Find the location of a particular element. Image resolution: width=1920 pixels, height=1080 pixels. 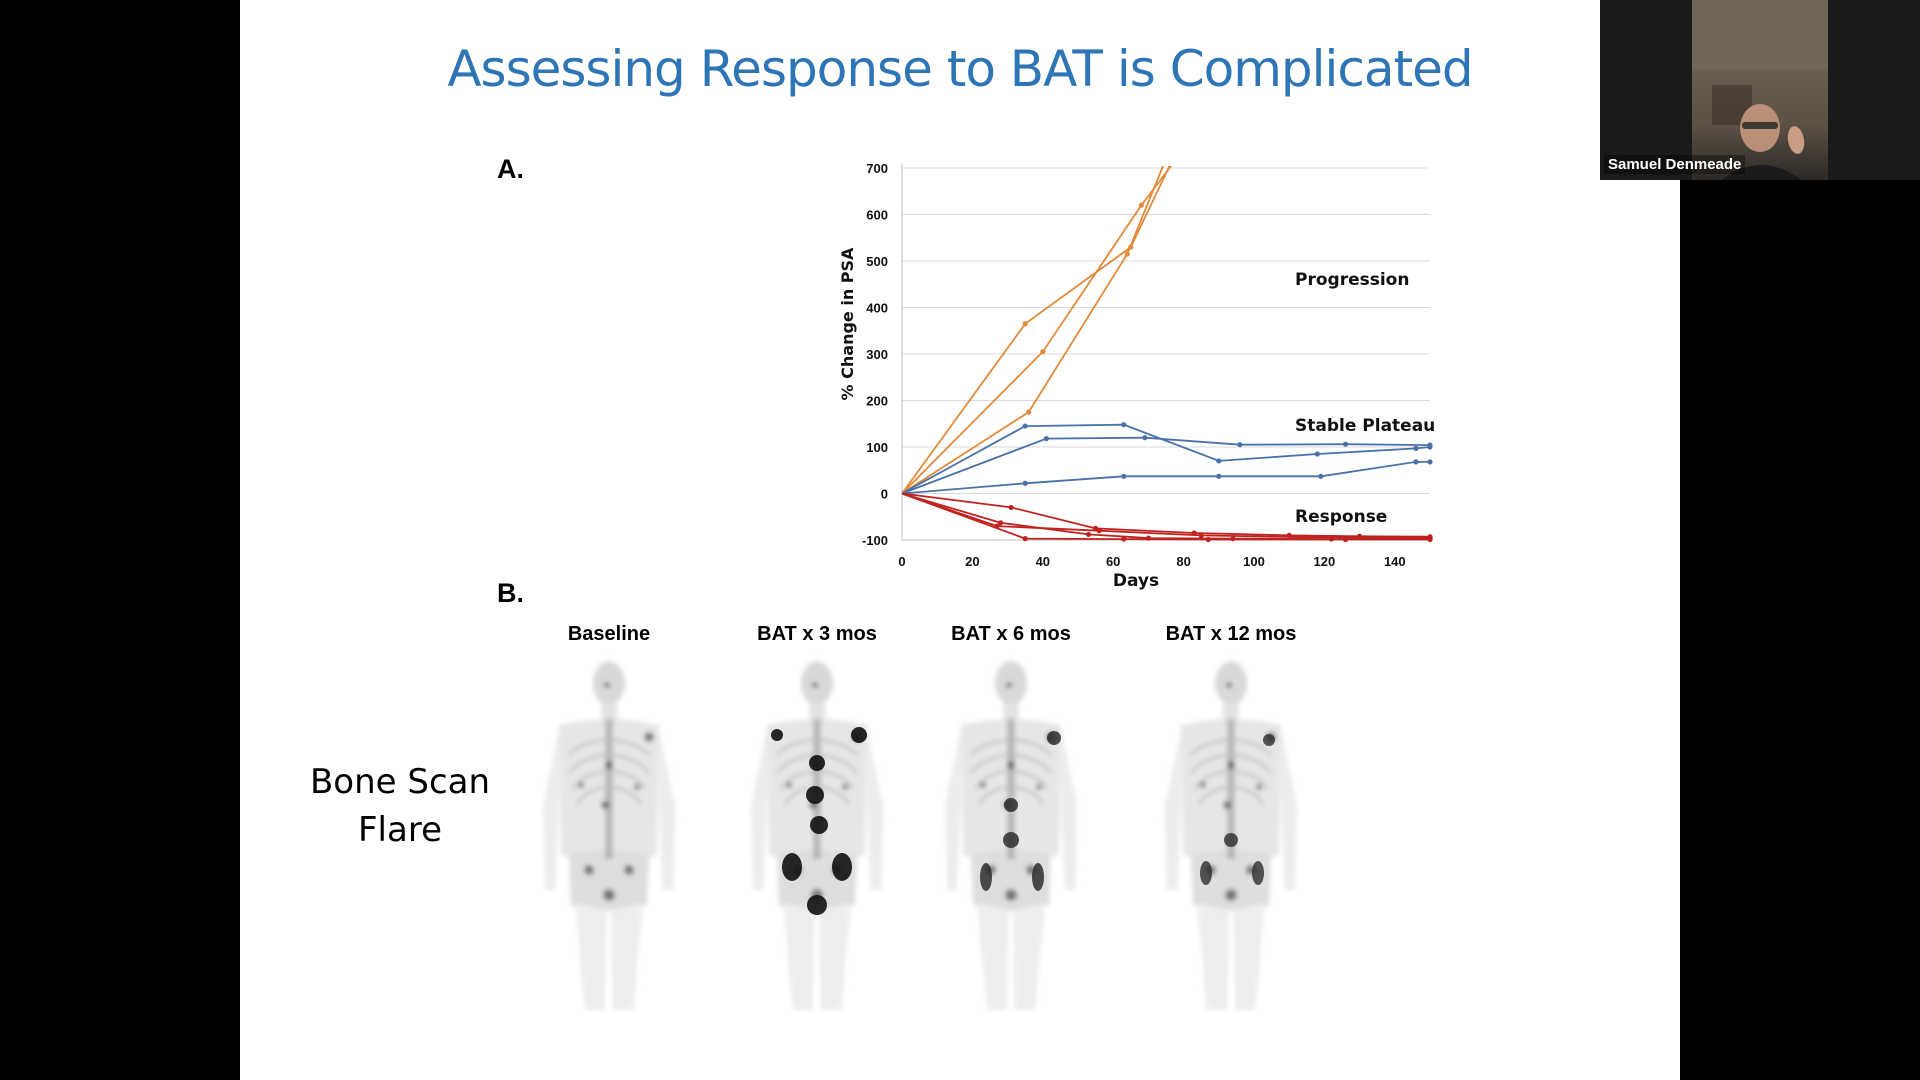

y-tick-label: 200 is located at coordinates (877, 401).